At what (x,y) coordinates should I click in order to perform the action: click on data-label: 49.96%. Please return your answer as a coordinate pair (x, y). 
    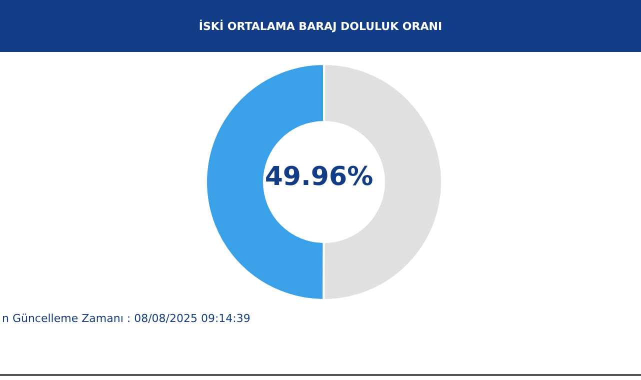
    Looking at the image, I should click on (319, 177).